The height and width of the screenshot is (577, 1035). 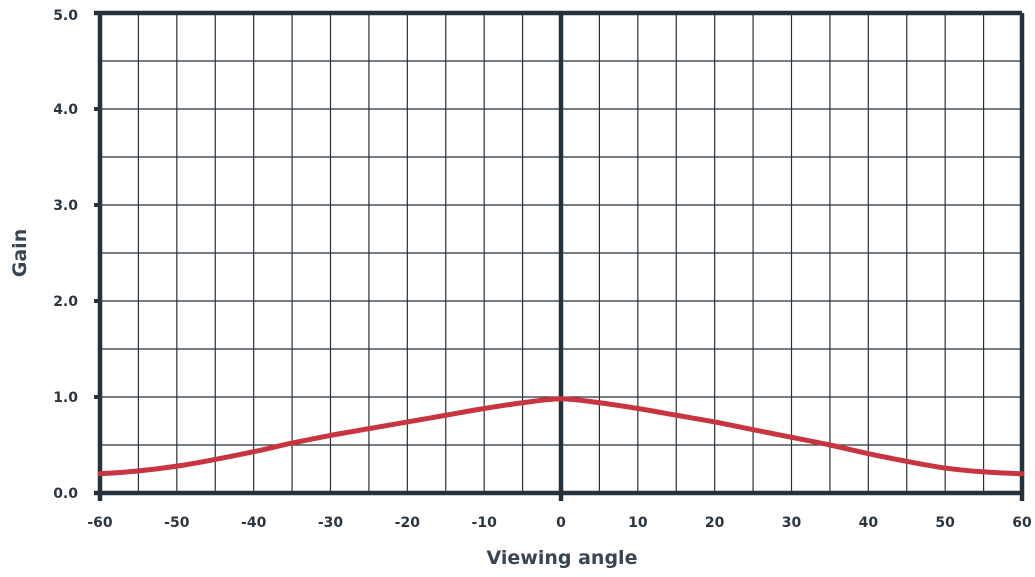 I want to click on y-tick-label: 3.0, so click(x=65, y=206).